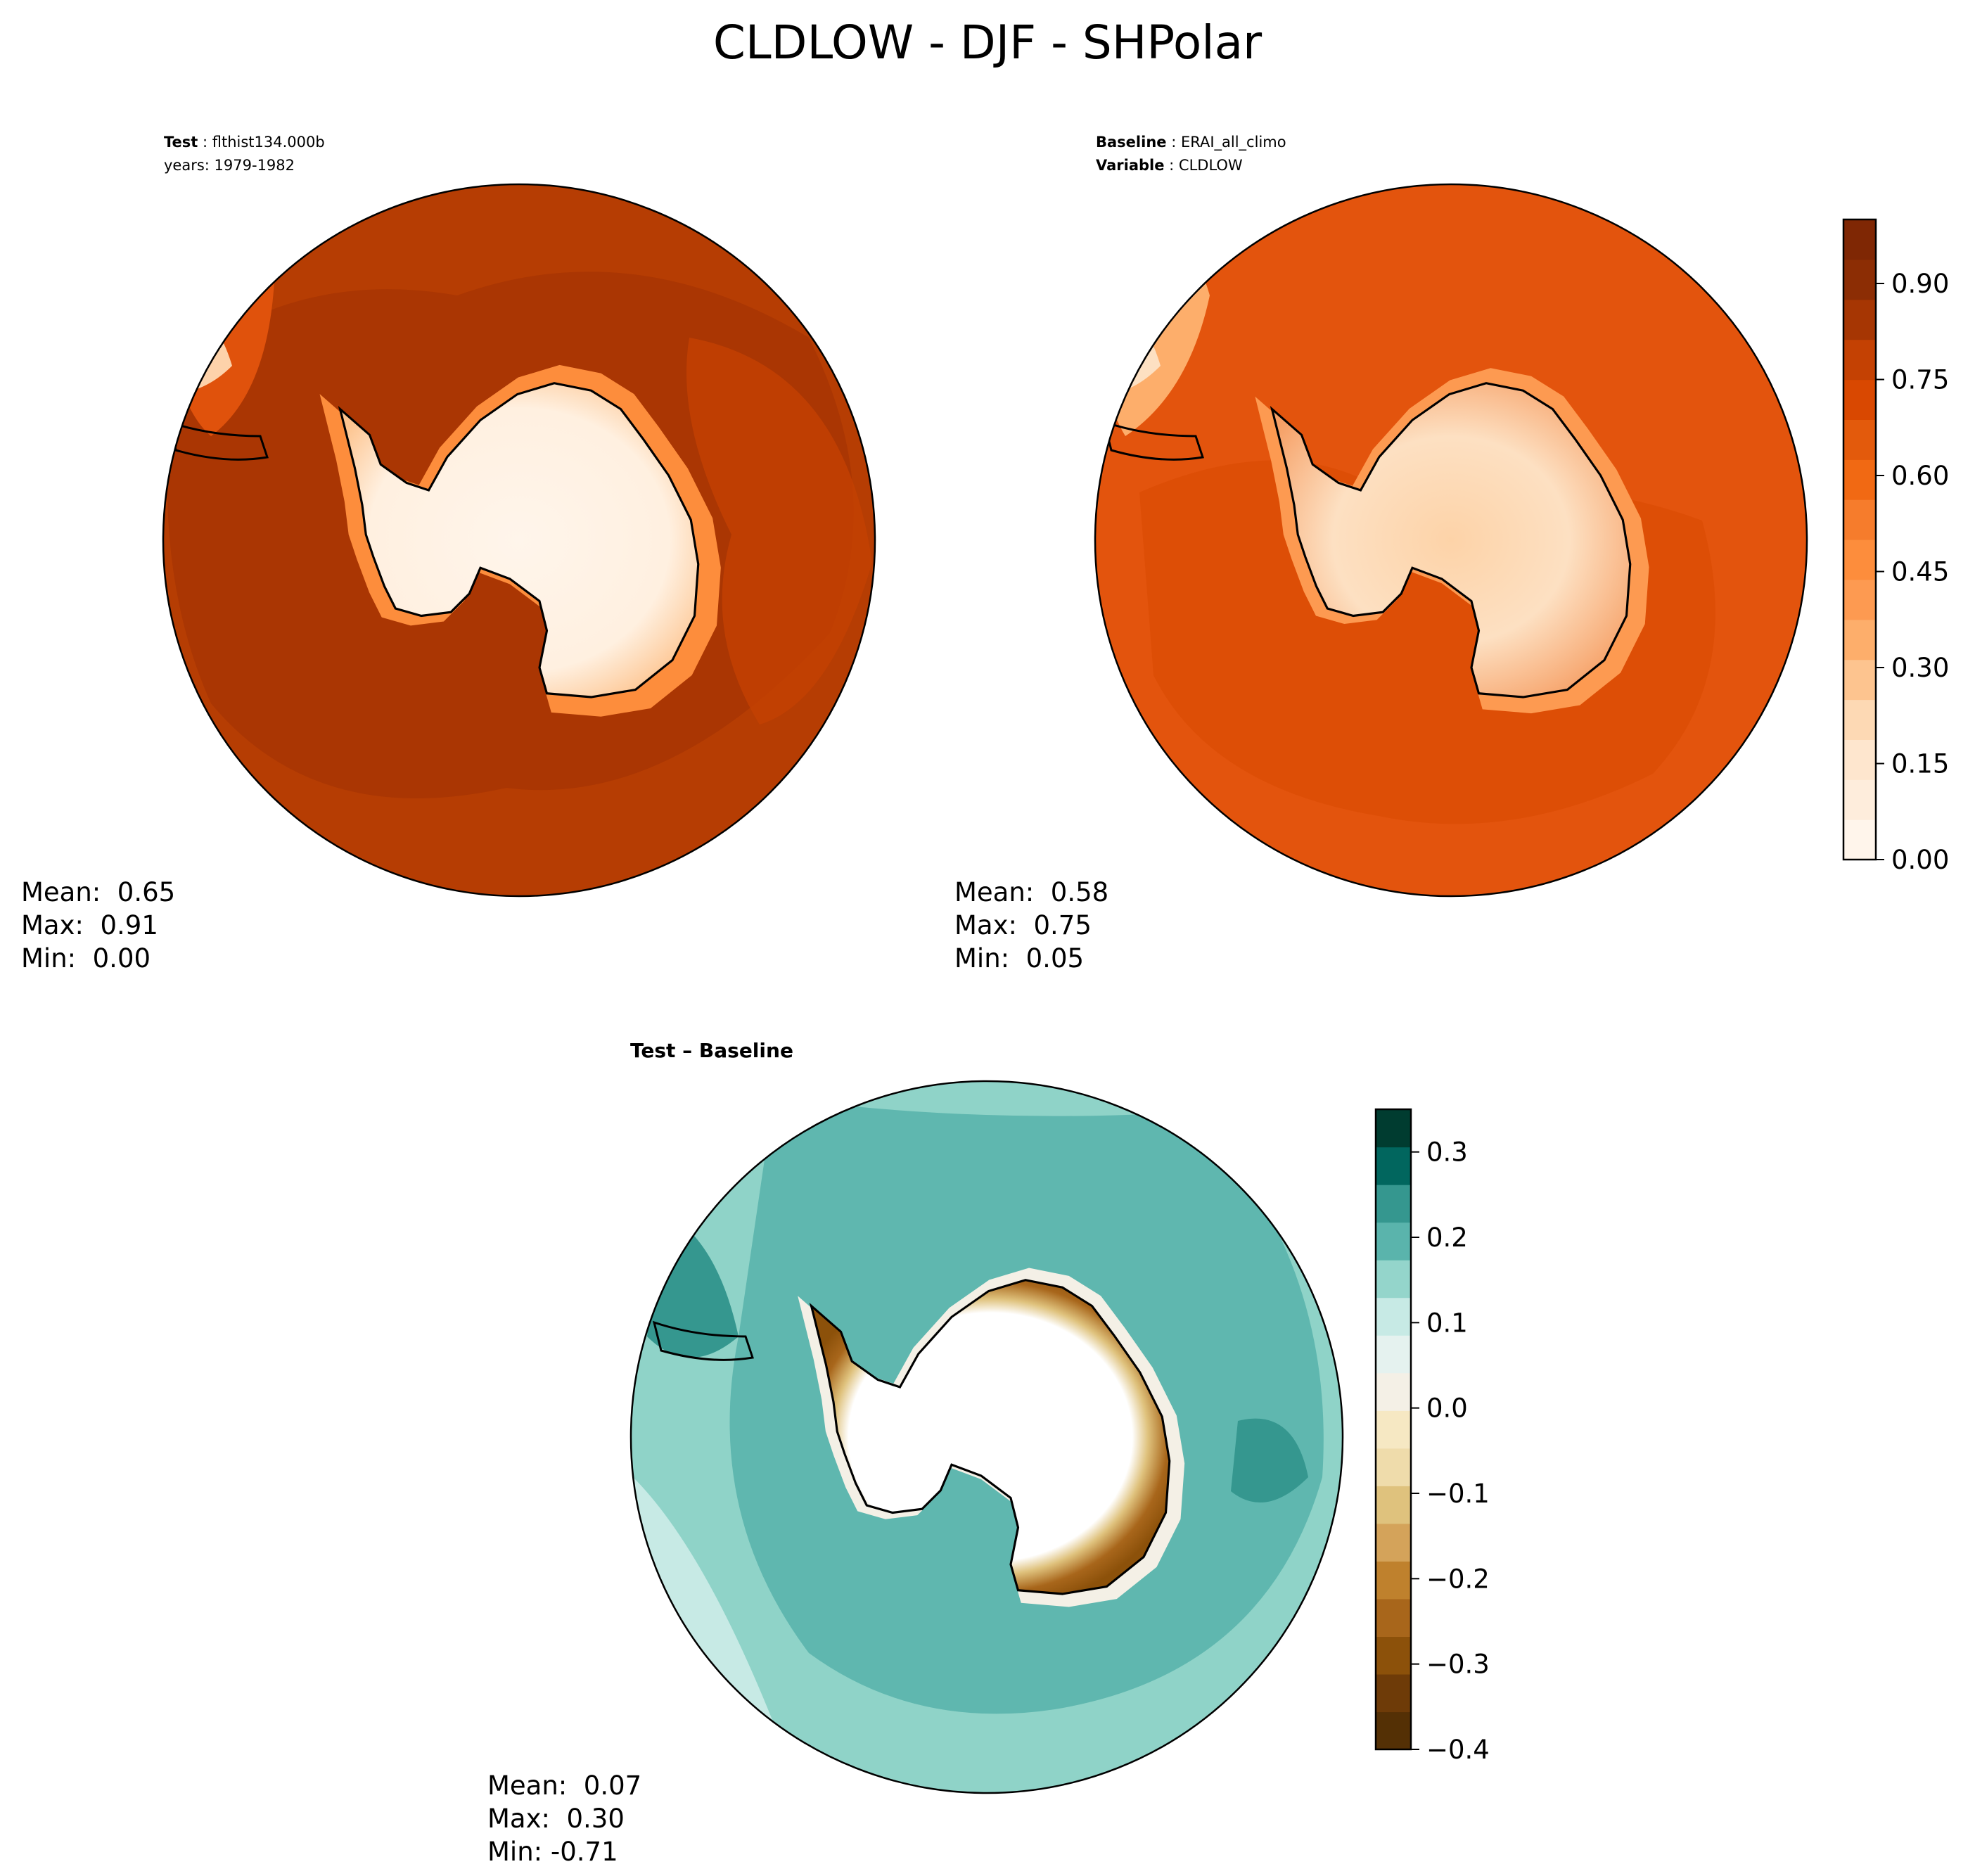  What do you see at coordinates (229, 165) in the screenshot?
I see `test-years-line: years: 1979-1982` at bounding box center [229, 165].